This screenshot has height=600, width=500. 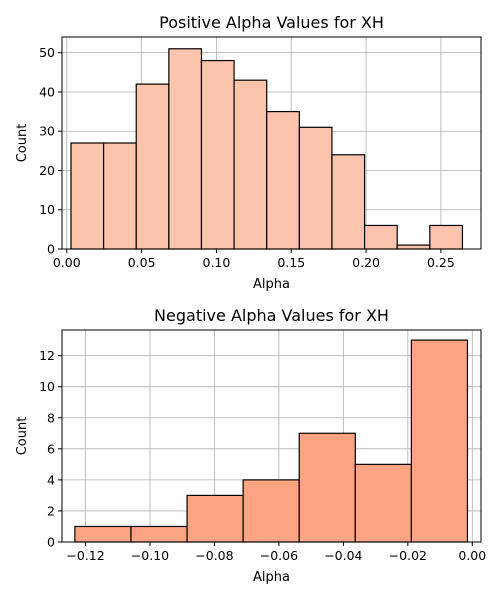 What do you see at coordinates (47, 170) in the screenshot?
I see `y-tick-label: 20` at bounding box center [47, 170].